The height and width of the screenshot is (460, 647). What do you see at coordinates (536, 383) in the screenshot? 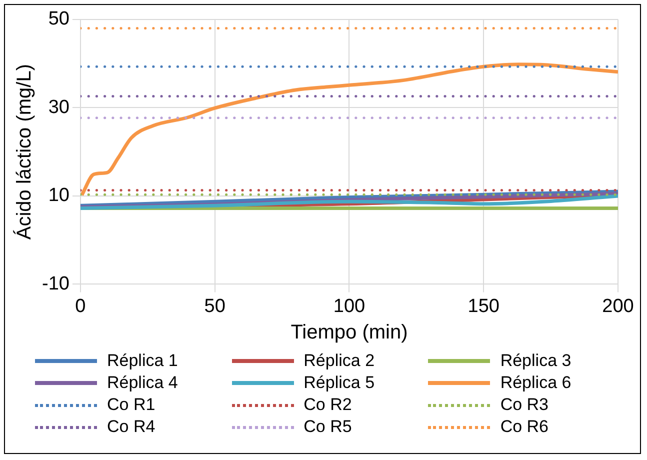
I see `legend-label: Réplica 6` at bounding box center [536, 383].